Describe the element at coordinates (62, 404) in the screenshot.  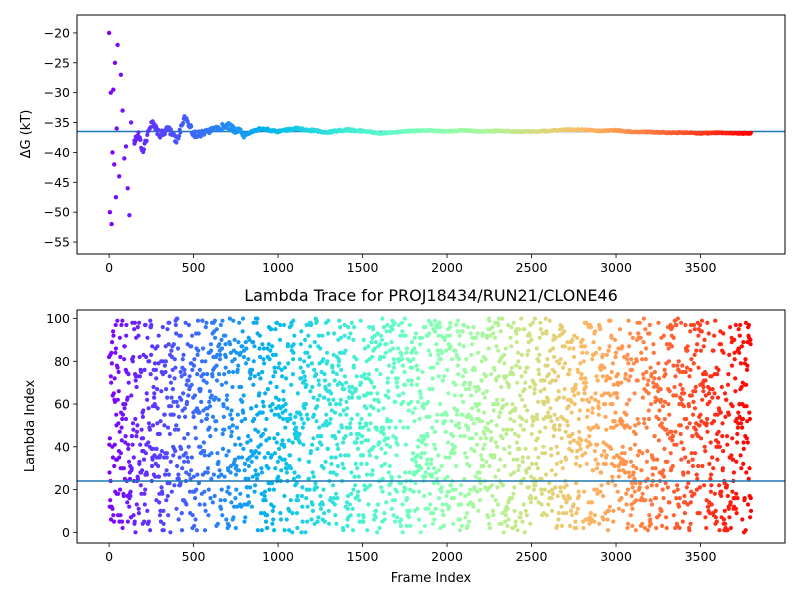
I see `lambda-y-tick-label: 60` at that location.